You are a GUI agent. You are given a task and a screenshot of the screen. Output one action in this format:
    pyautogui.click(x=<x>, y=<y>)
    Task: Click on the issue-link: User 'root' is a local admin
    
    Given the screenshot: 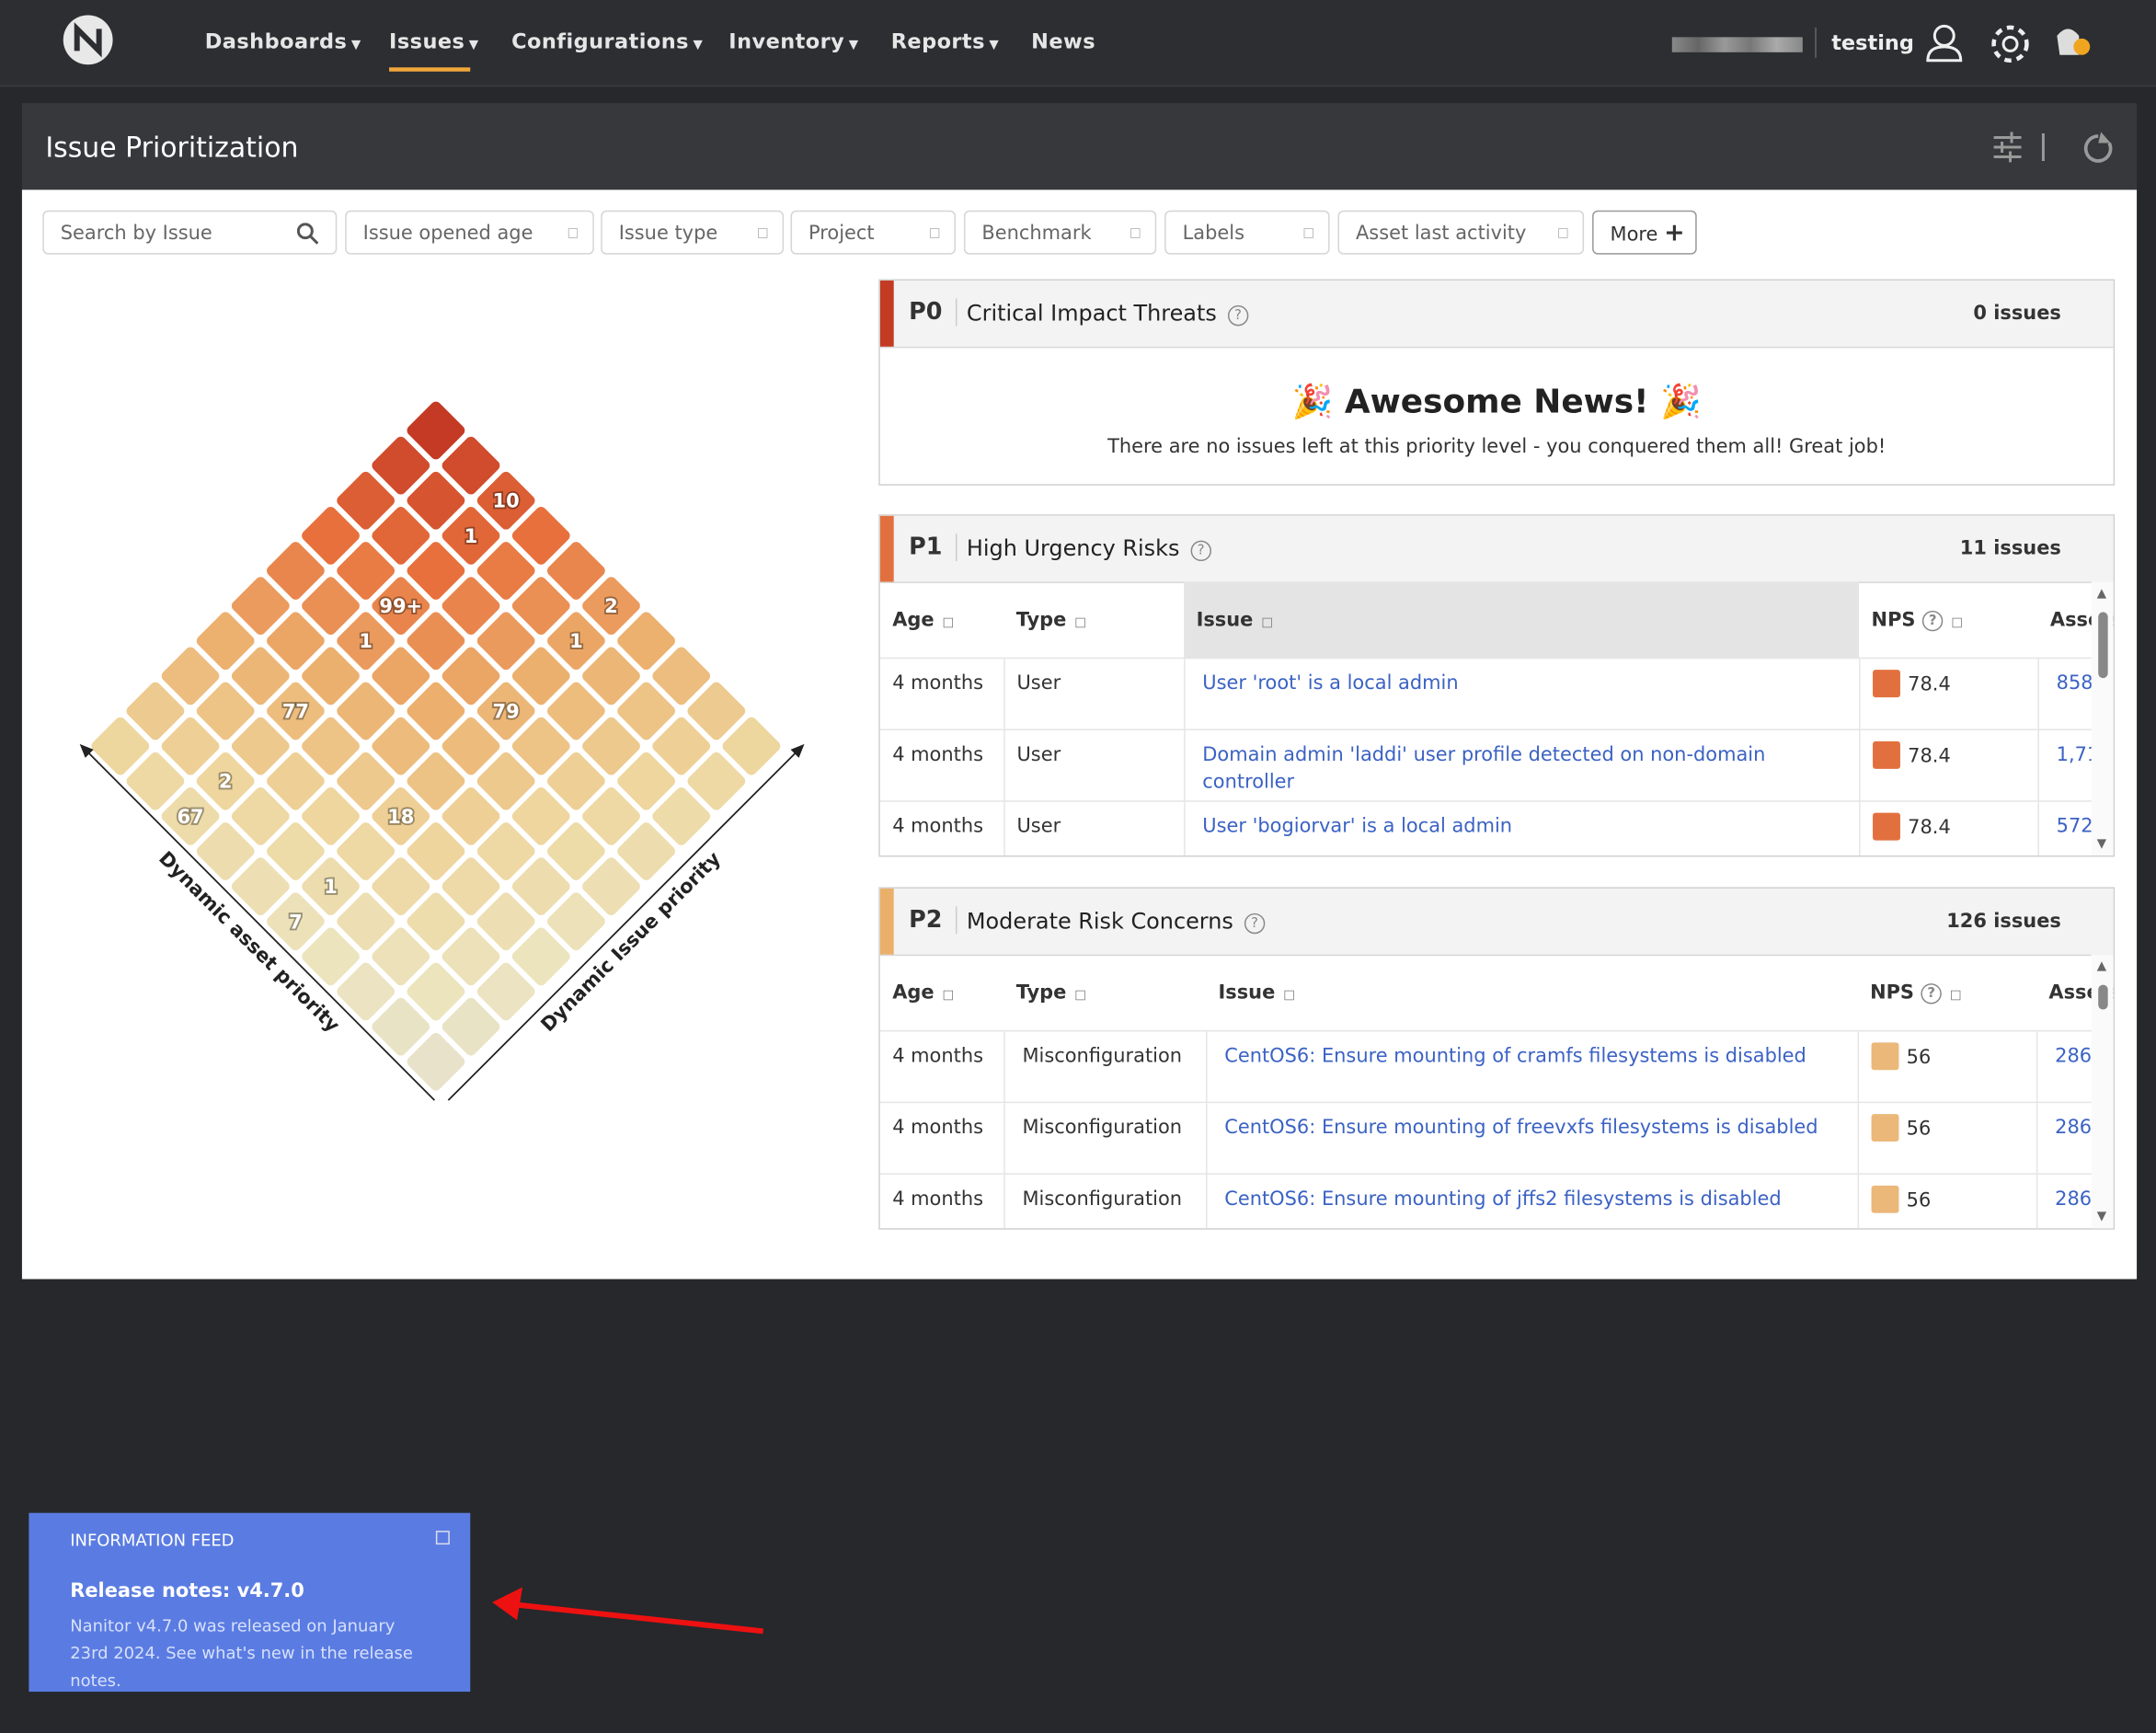 What is the action you would take?
    pyautogui.click(x=1331, y=683)
    